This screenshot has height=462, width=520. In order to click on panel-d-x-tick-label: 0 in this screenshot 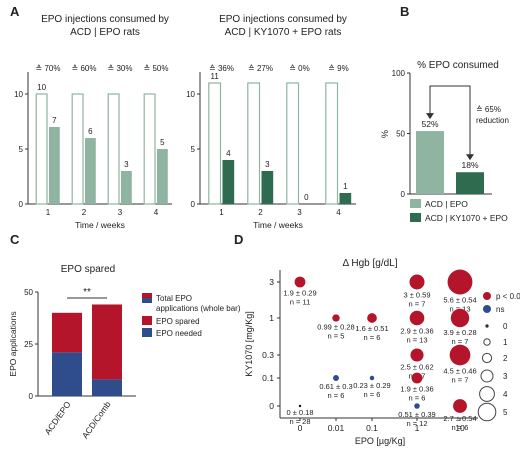, I will do `click(300, 428)`.